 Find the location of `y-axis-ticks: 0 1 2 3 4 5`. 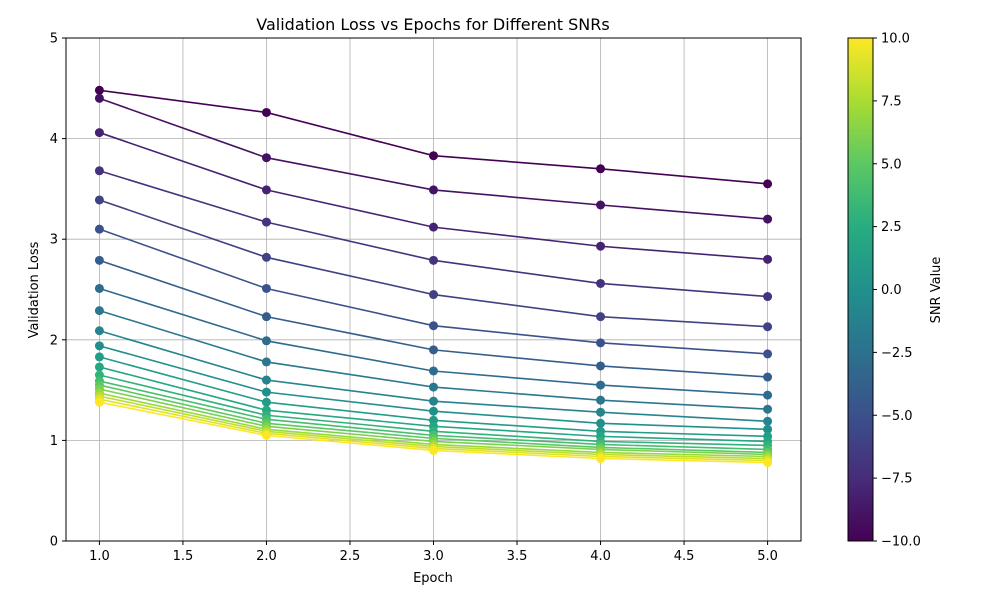

y-axis-ticks: 0 1 2 3 4 5 is located at coordinates (58, 291).